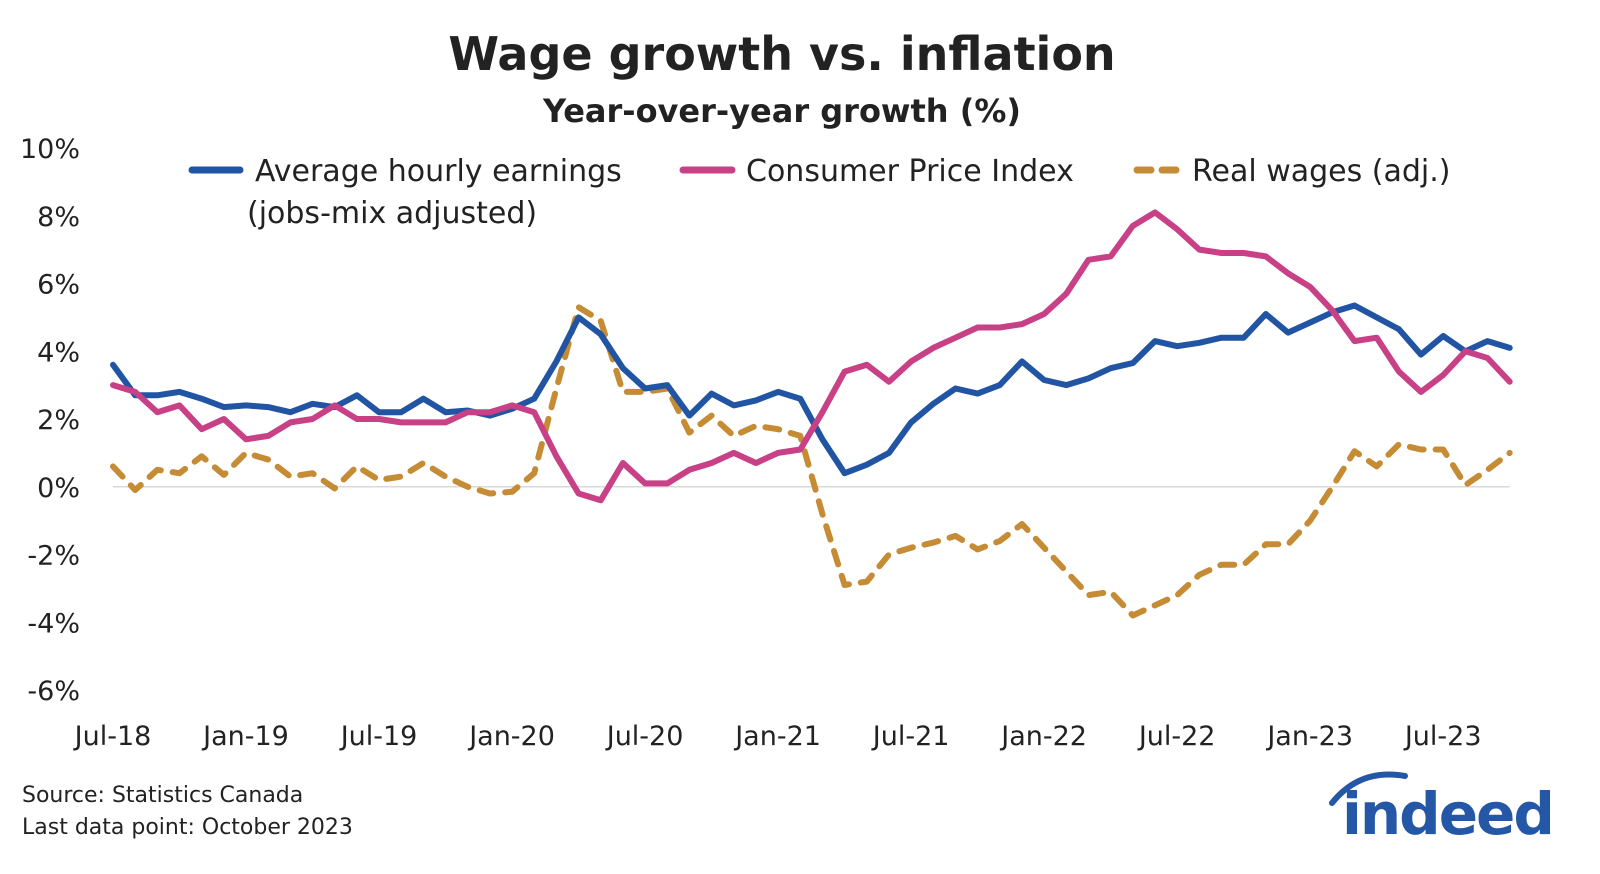  What do you see at coordinates (1447, 814) in the screenshot?
I see `svg-text: indeed` at bounding box center [1447, 814].